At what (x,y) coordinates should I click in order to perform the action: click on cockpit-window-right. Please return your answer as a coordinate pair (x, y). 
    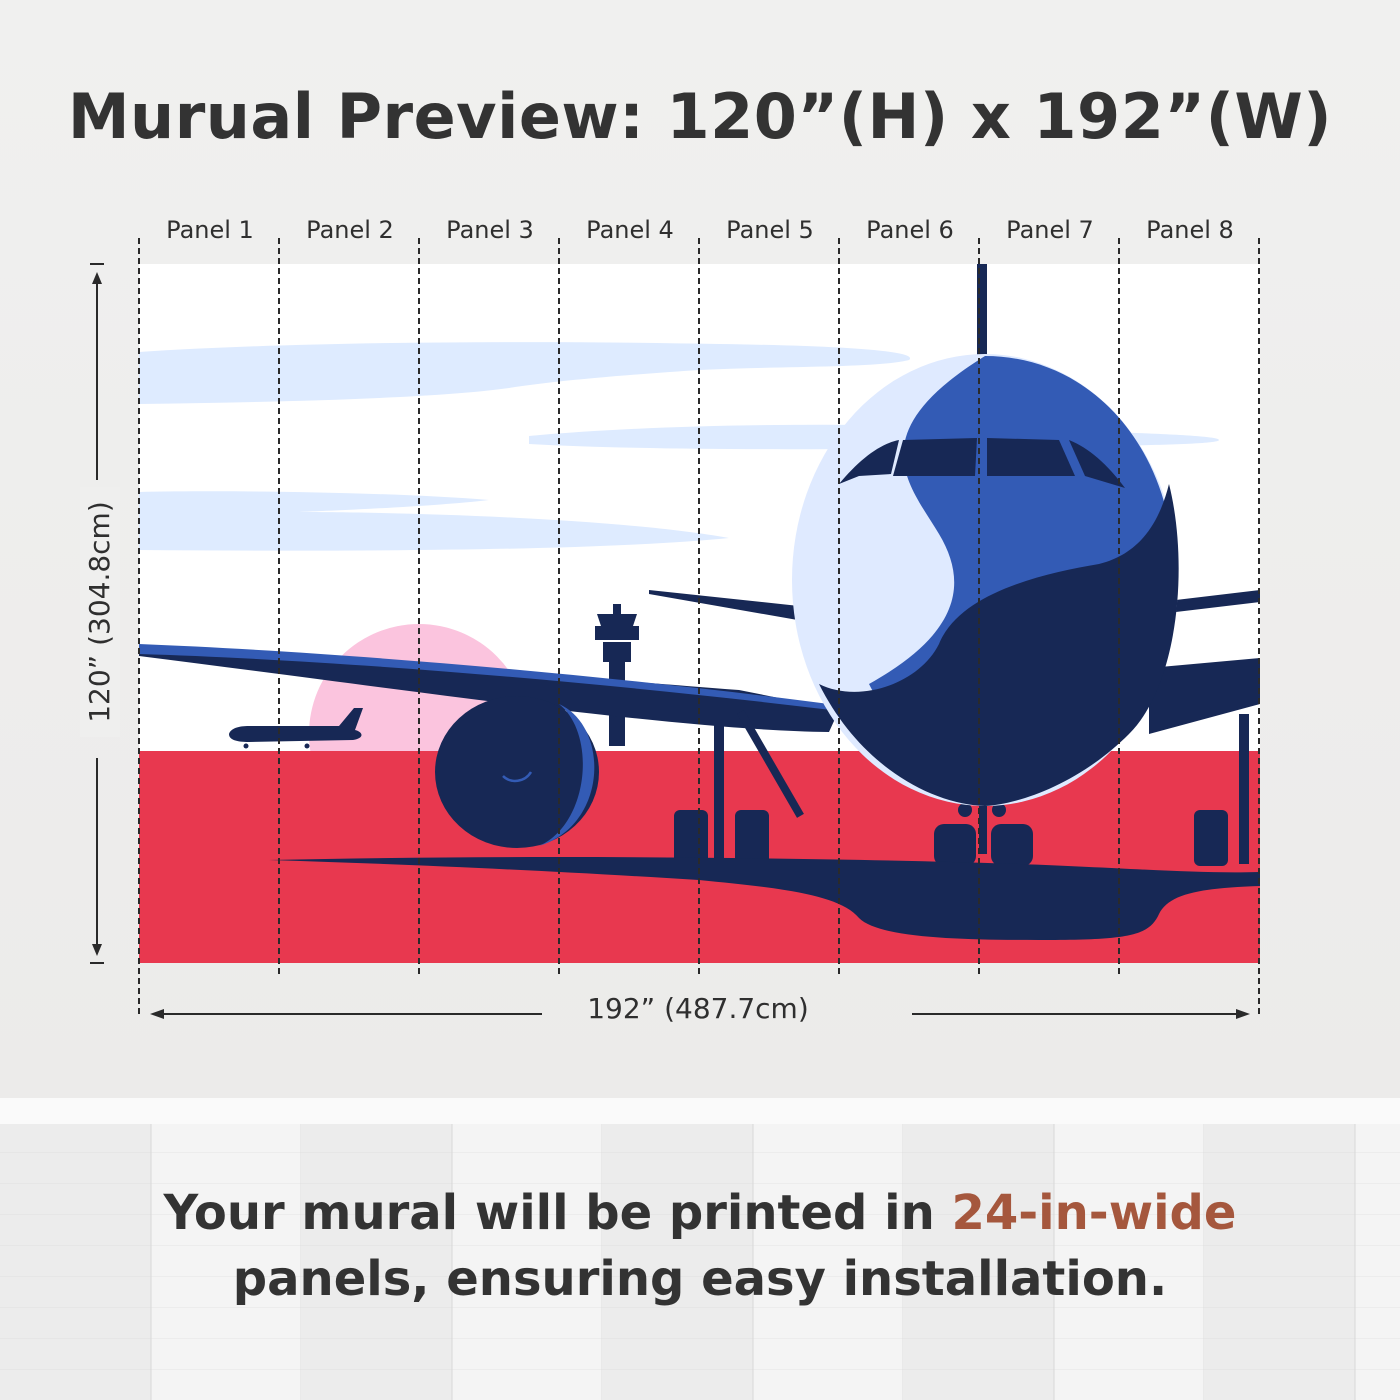
    Looking at the image, I should click on (1097, 464).